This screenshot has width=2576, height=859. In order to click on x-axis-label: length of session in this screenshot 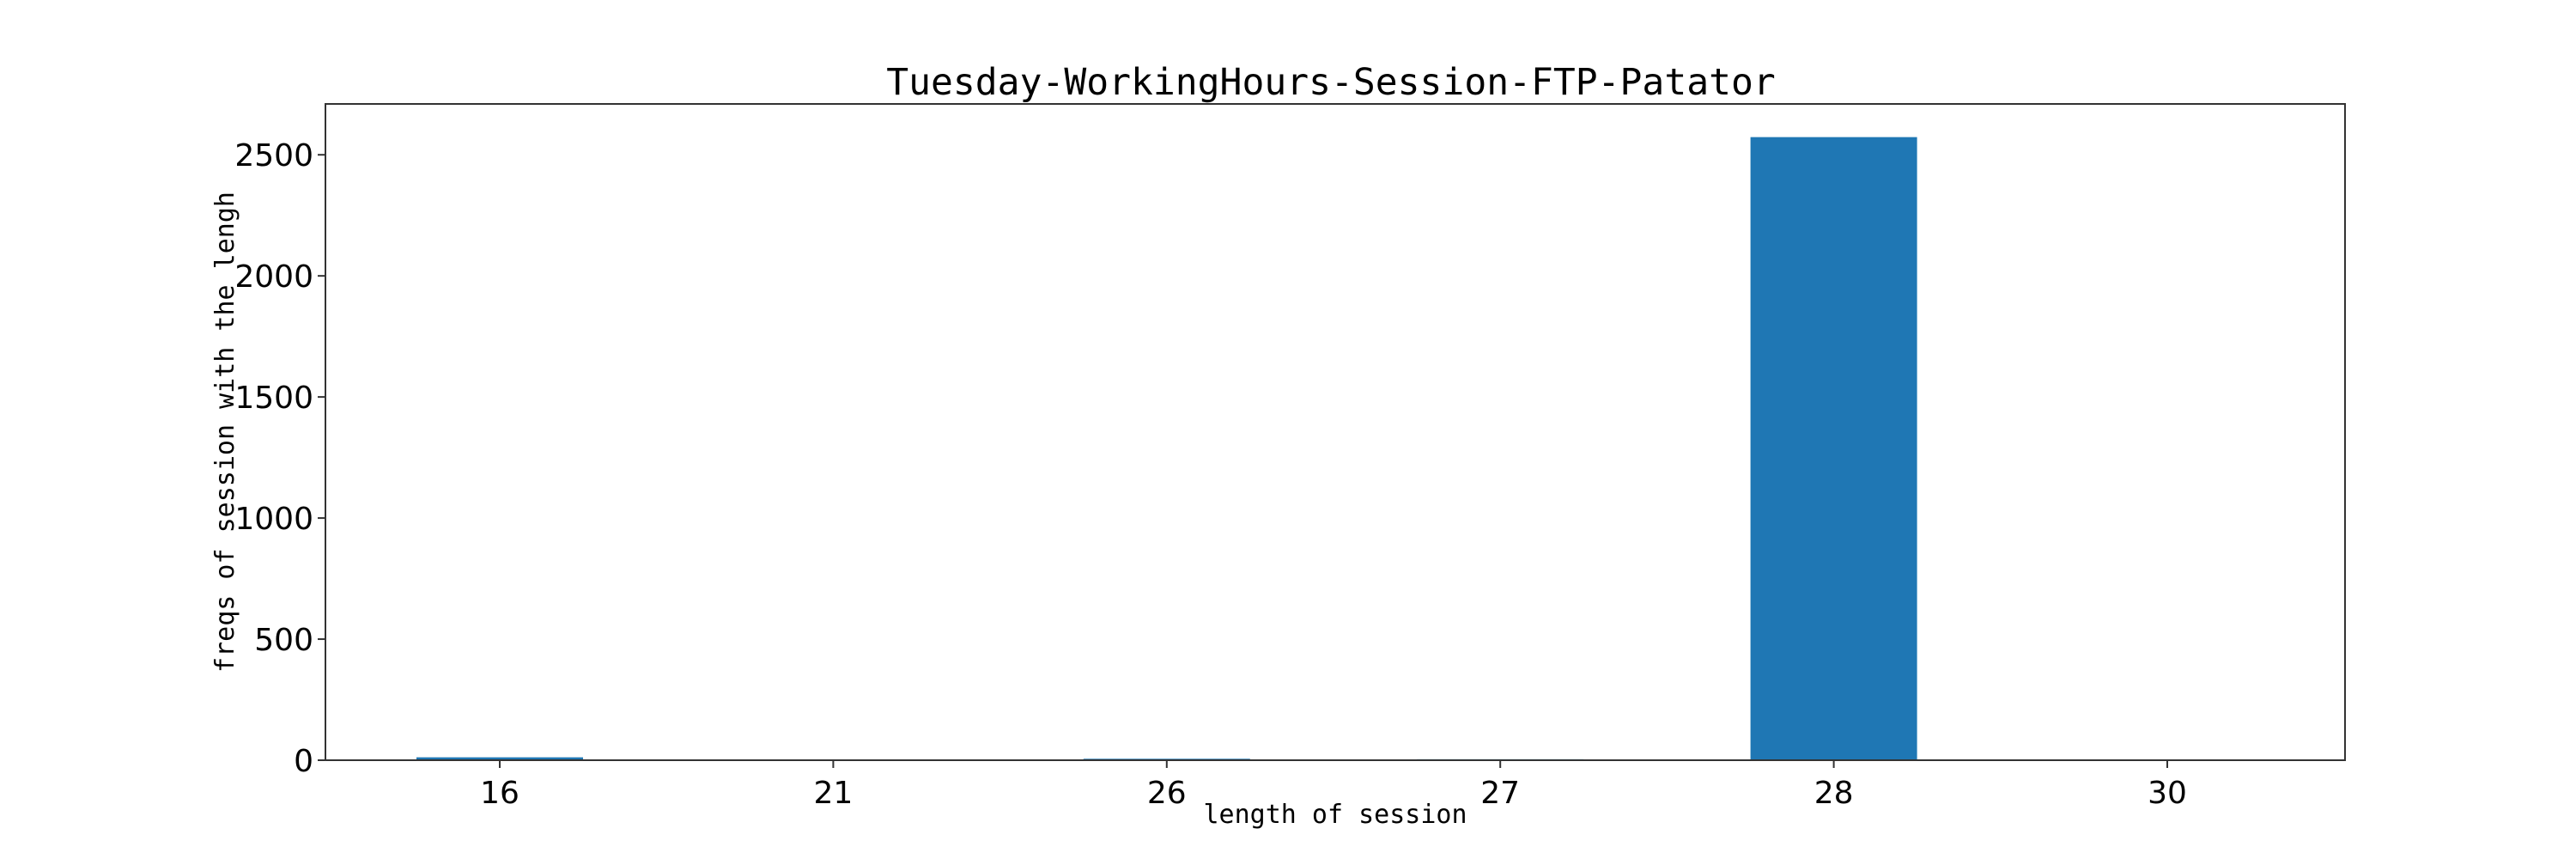, I will do `click(1335, 815)`.